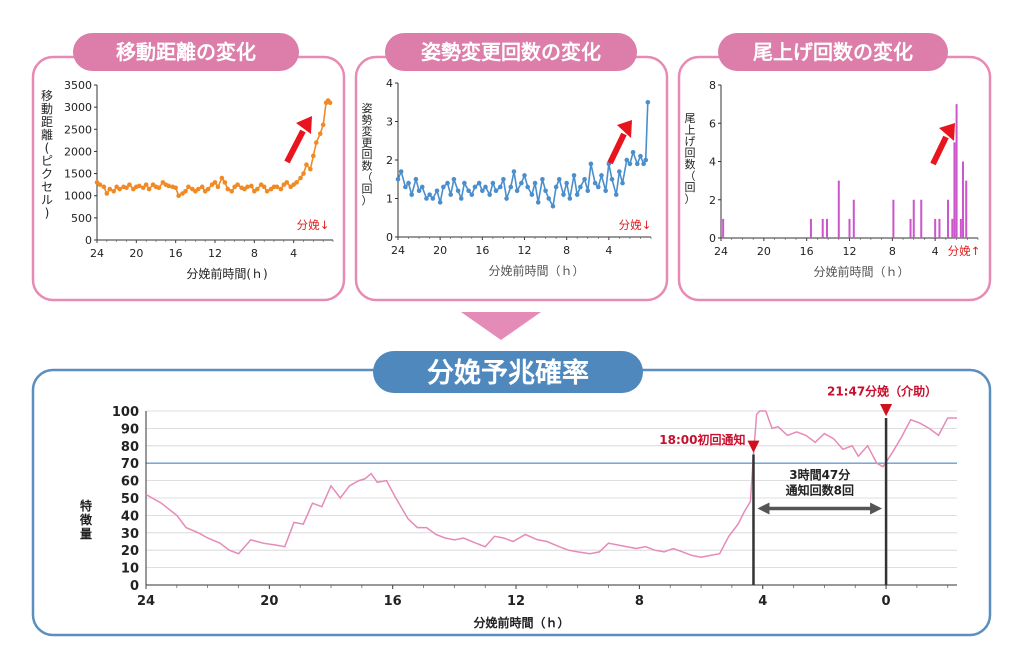 The height and width of the screenshot is (671, 1024). I want to click on birth-label: 21:47分娩（介助）, so click(882, 390).